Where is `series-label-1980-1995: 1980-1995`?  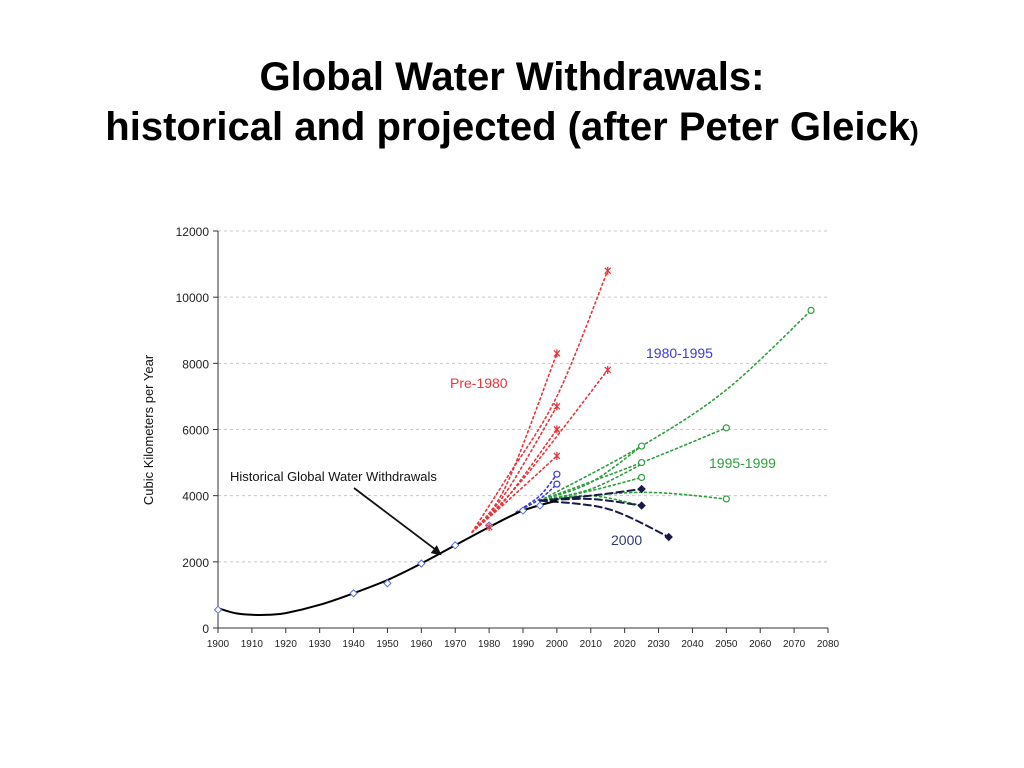
series-label-1980-1995: 1980-1995 is located at coordinates (679, 353).